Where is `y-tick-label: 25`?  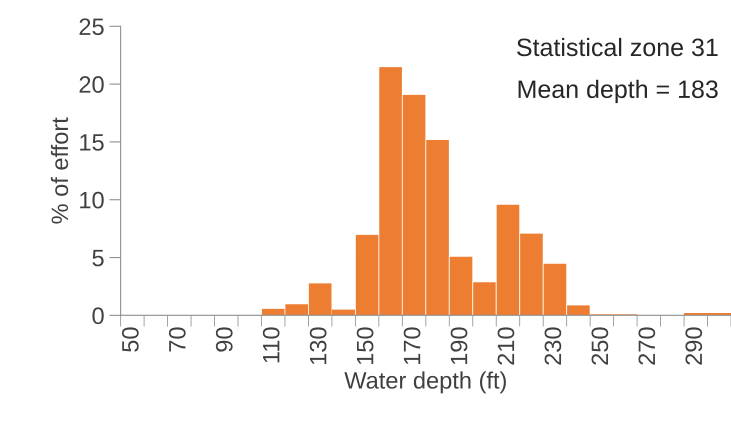
y-tick-label: 25 is located at coordinates (92, 27).